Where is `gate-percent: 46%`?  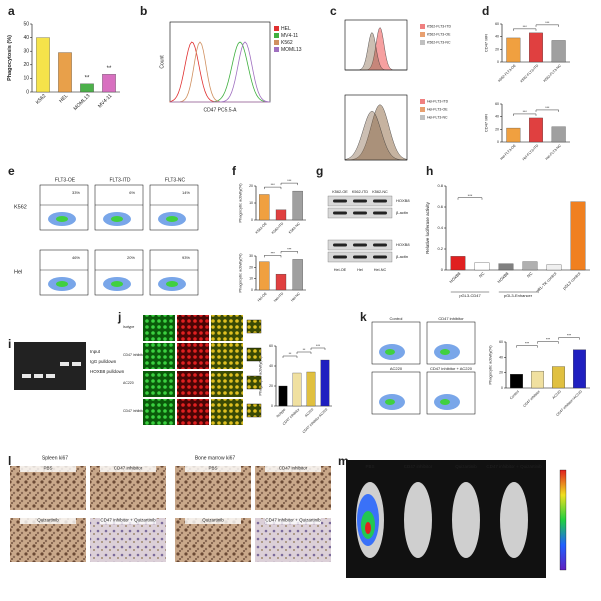
gate-percent: 46% is located at coordinates (76, 257).